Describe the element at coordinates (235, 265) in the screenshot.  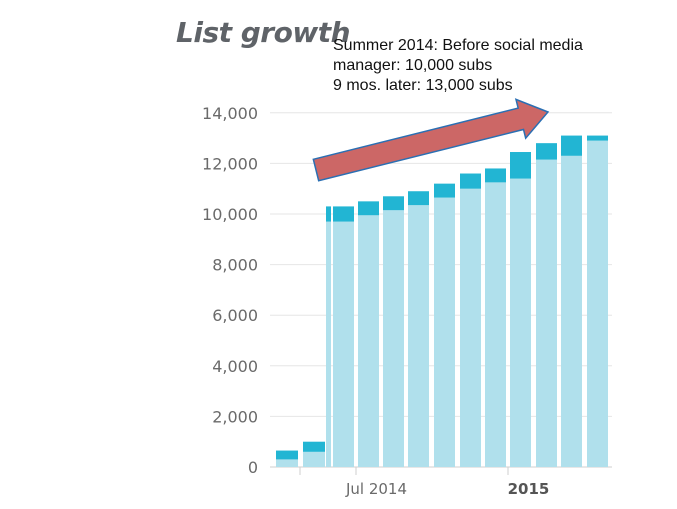
I see `y-tick-label: 8,000` at that location.